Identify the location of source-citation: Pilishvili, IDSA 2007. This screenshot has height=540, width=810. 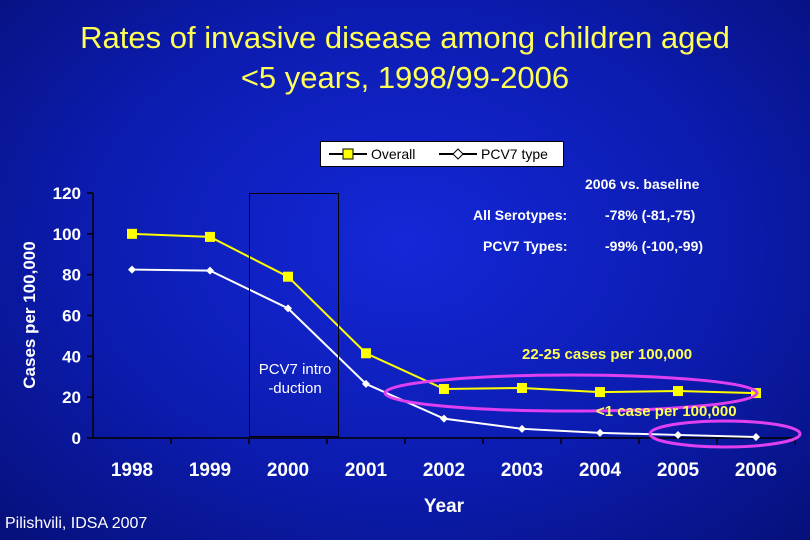
(76, 523).